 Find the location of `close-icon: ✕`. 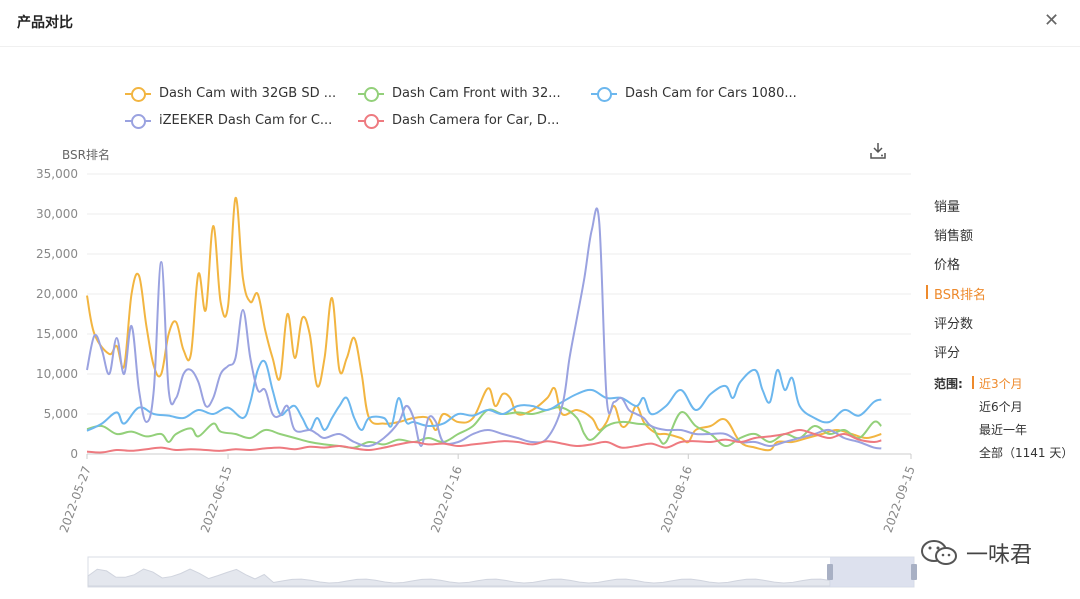

close-icon: ✕ is located at coordinates (1052, 20).